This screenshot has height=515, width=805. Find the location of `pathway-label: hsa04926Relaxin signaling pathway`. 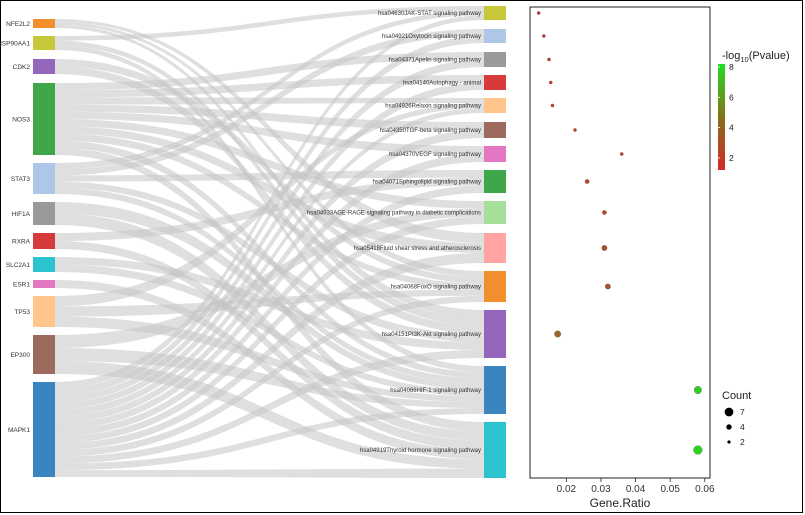

pathway-label: hsa04926Relaxin signaling pathway is located at coordinates (433, 107).